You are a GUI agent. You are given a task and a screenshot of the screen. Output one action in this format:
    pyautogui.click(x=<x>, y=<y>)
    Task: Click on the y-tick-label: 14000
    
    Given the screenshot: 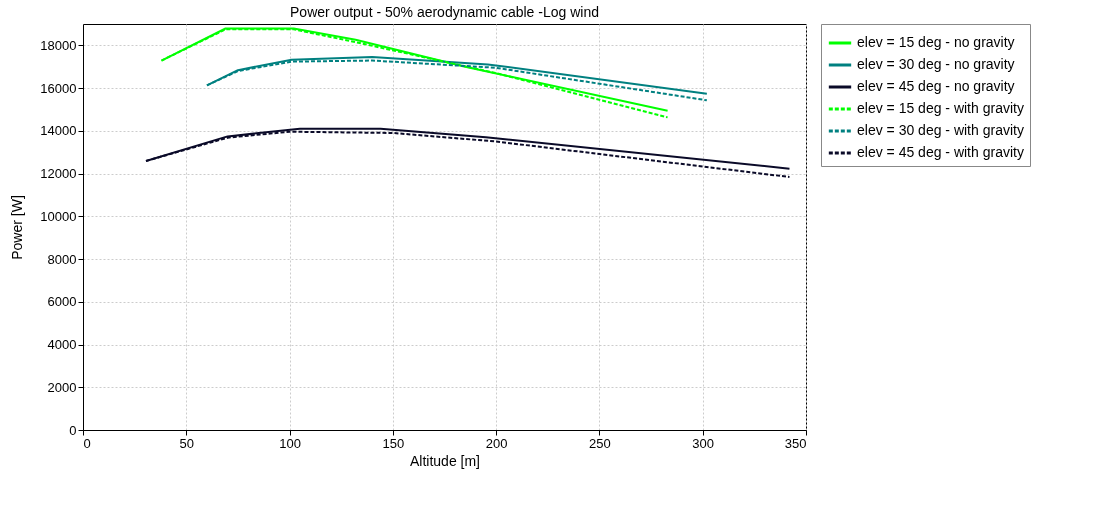 What is the action you would take?
    pyautogui.click(x=58, y=131)
    